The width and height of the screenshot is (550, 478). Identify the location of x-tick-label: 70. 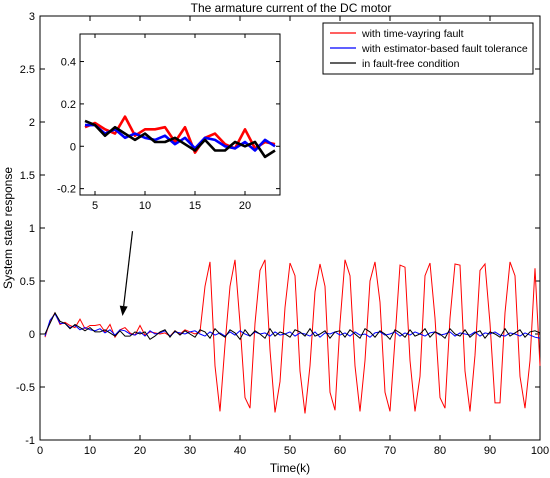
(390, 451).